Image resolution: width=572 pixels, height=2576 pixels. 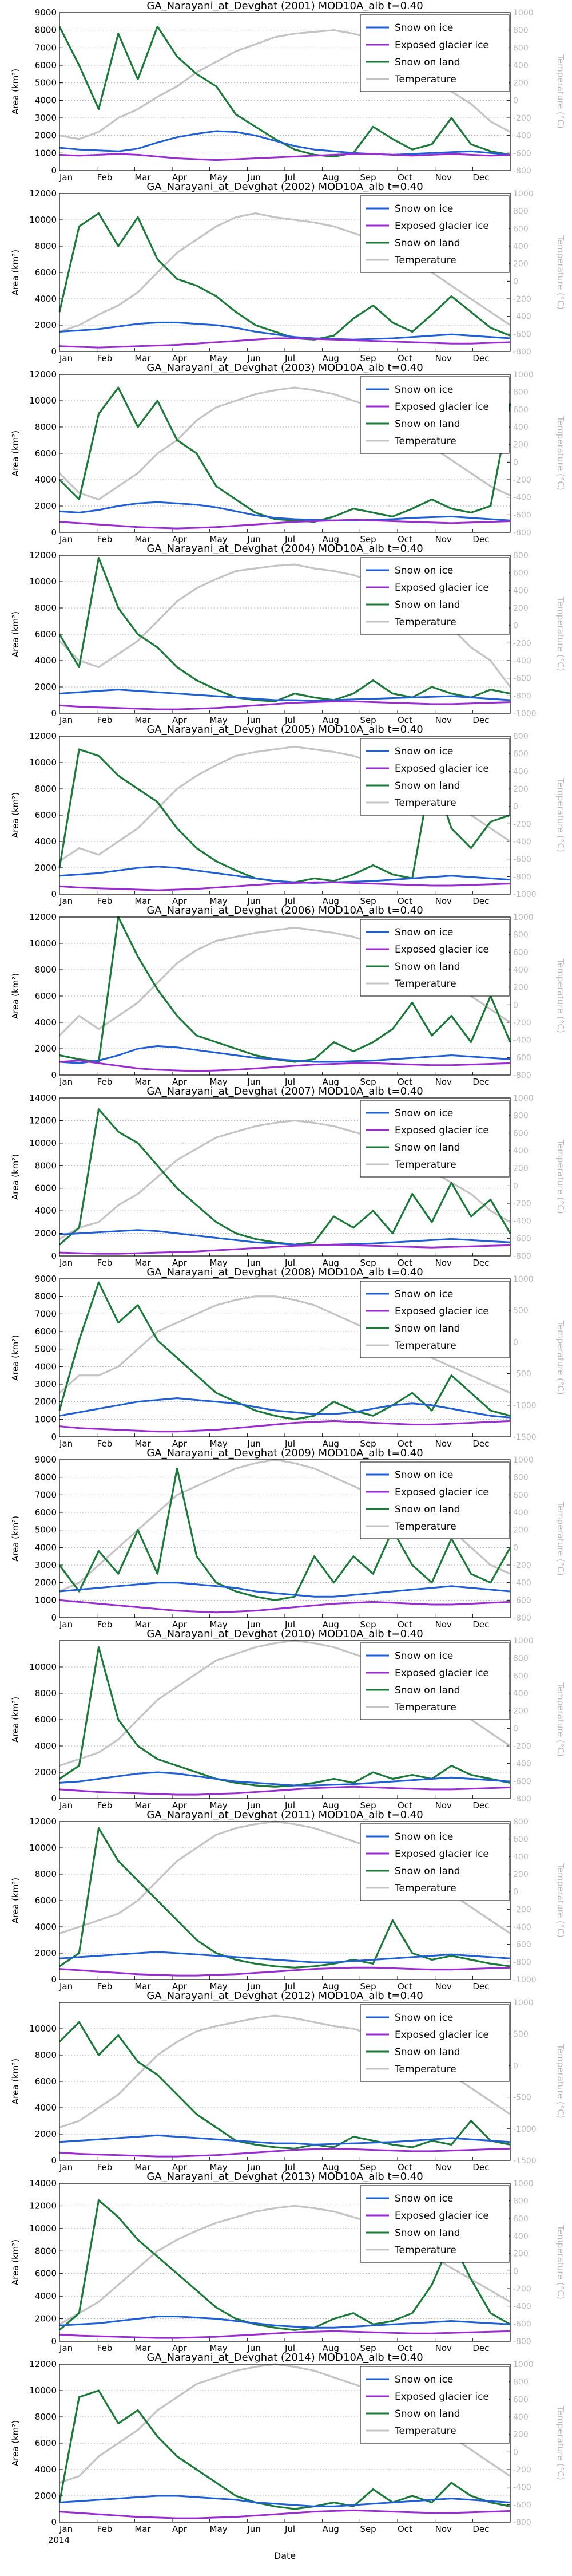 What do you see at coordinates (46, 153) in the screenshot?
I see `y-tick-label: 1000` at bounding box center [46, 153].